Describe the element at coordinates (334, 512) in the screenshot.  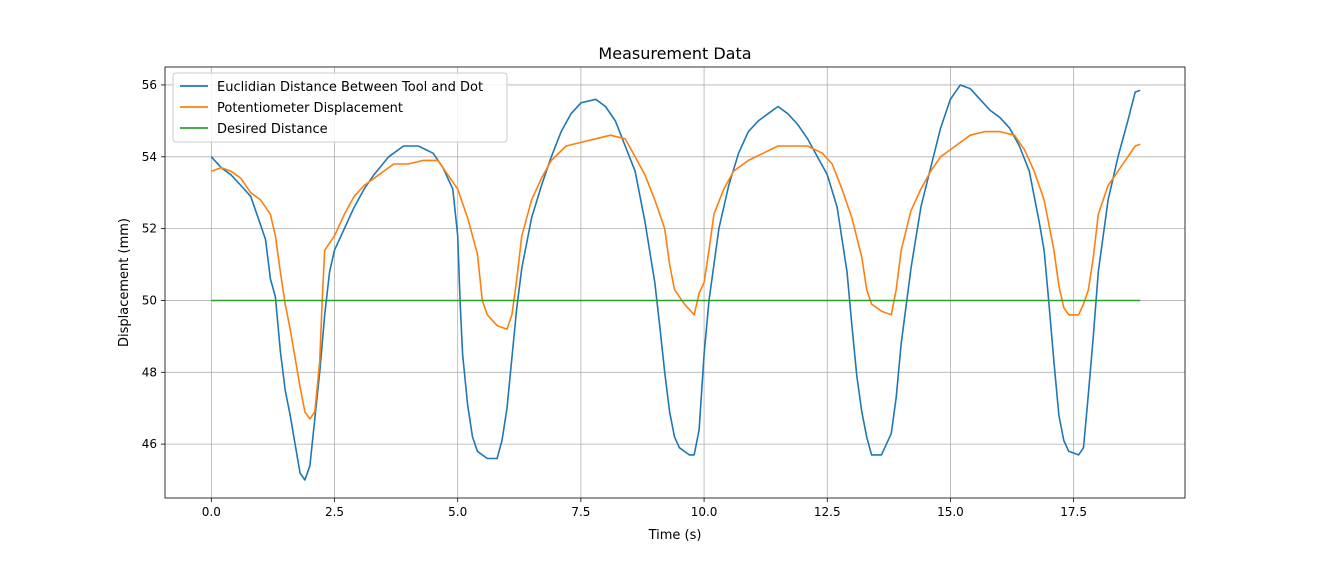
I see `x-tick-label: 2.5` at that location.